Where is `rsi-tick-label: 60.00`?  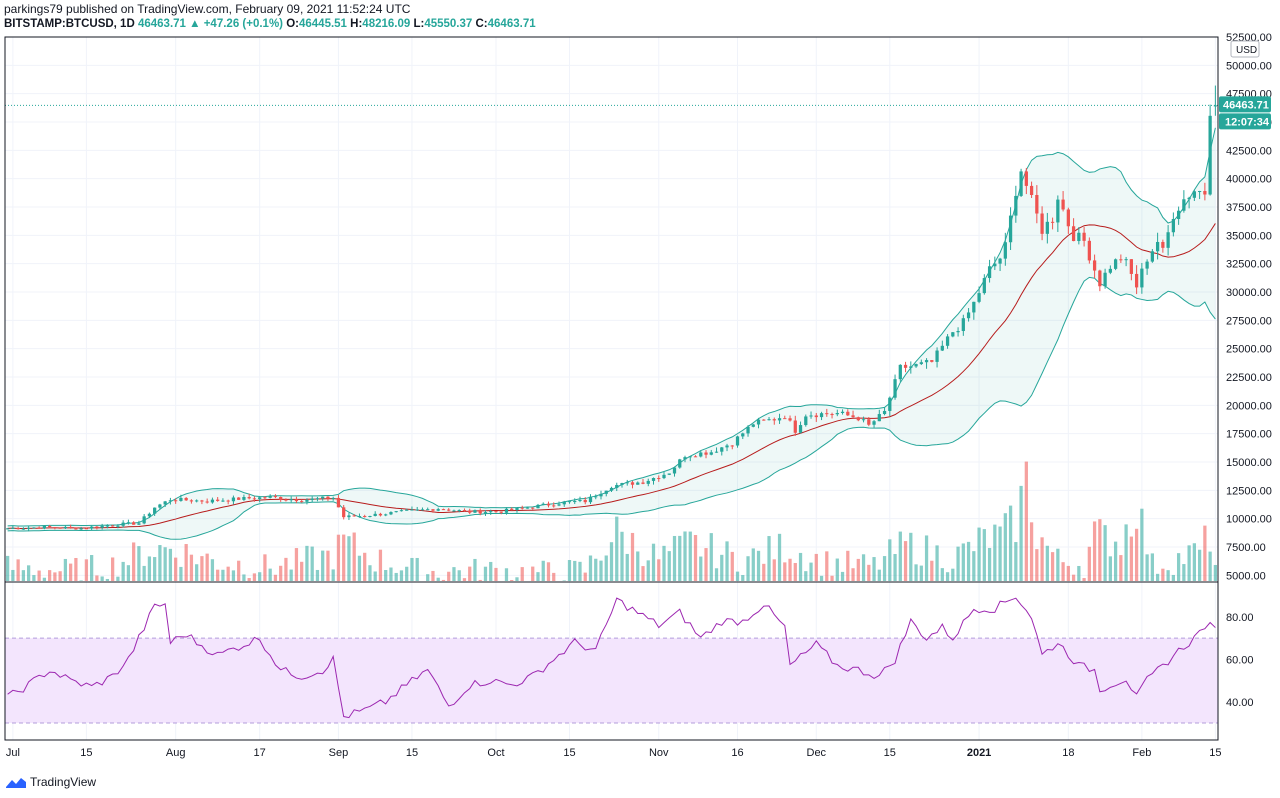 rsi-tick-label: 60.00 is located at coordinates (1240, 660).